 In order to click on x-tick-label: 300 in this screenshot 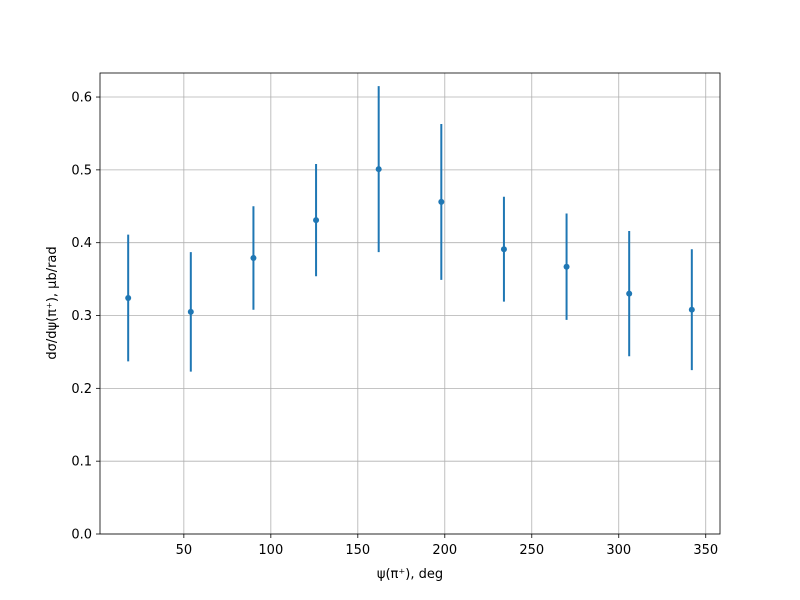, I will do `click(618, 550)`.